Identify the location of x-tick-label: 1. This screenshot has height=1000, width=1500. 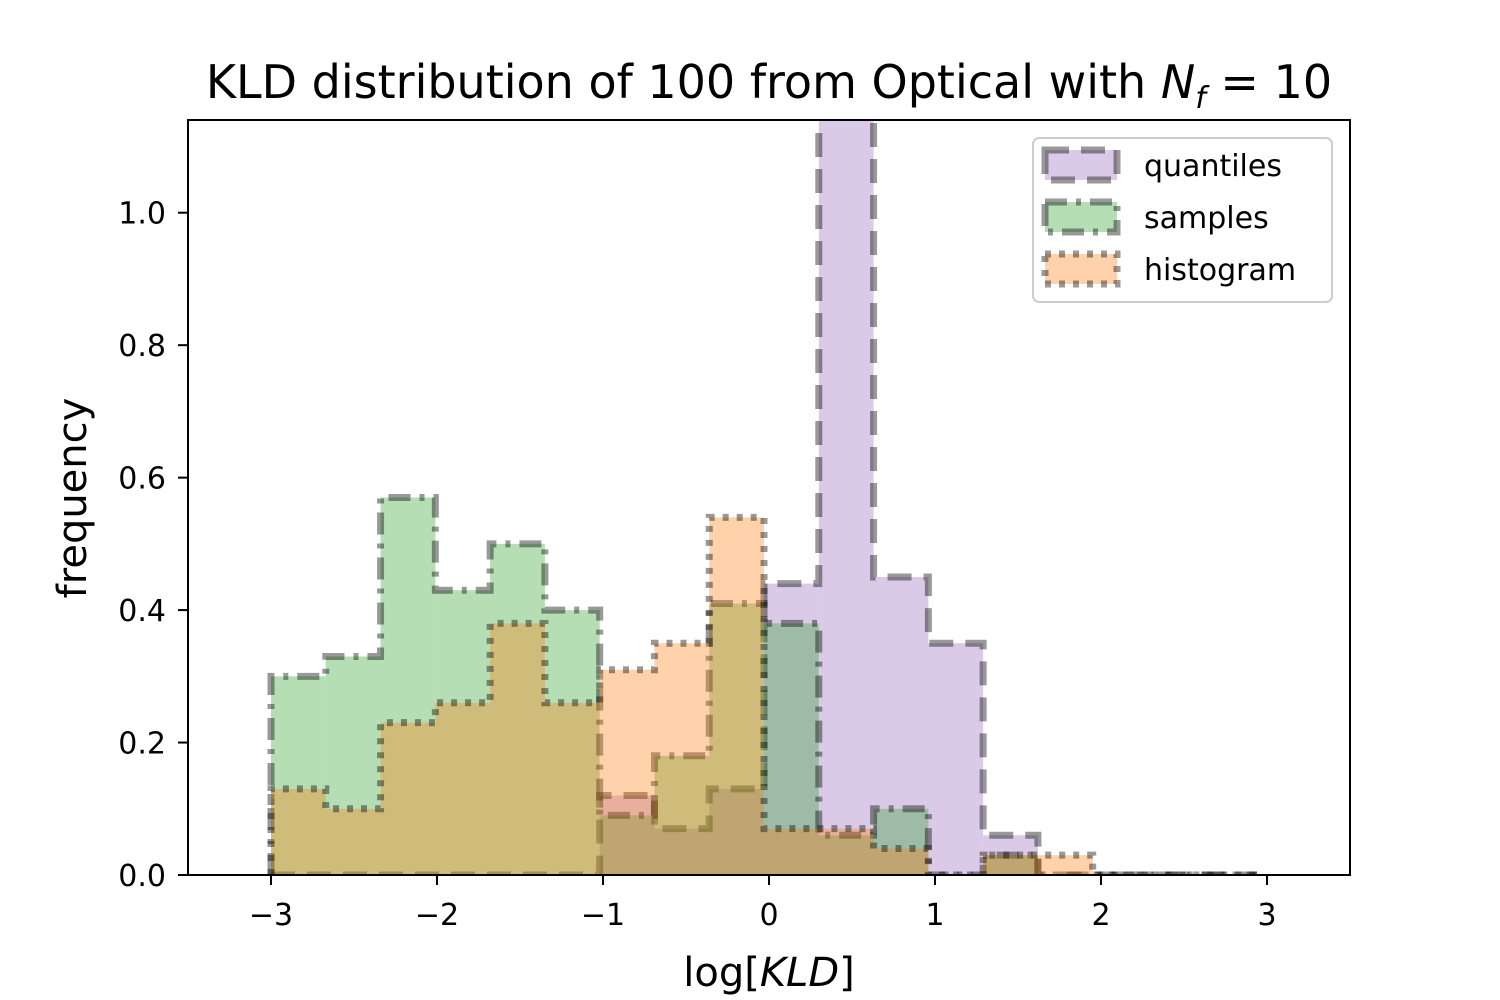
(934, 915).